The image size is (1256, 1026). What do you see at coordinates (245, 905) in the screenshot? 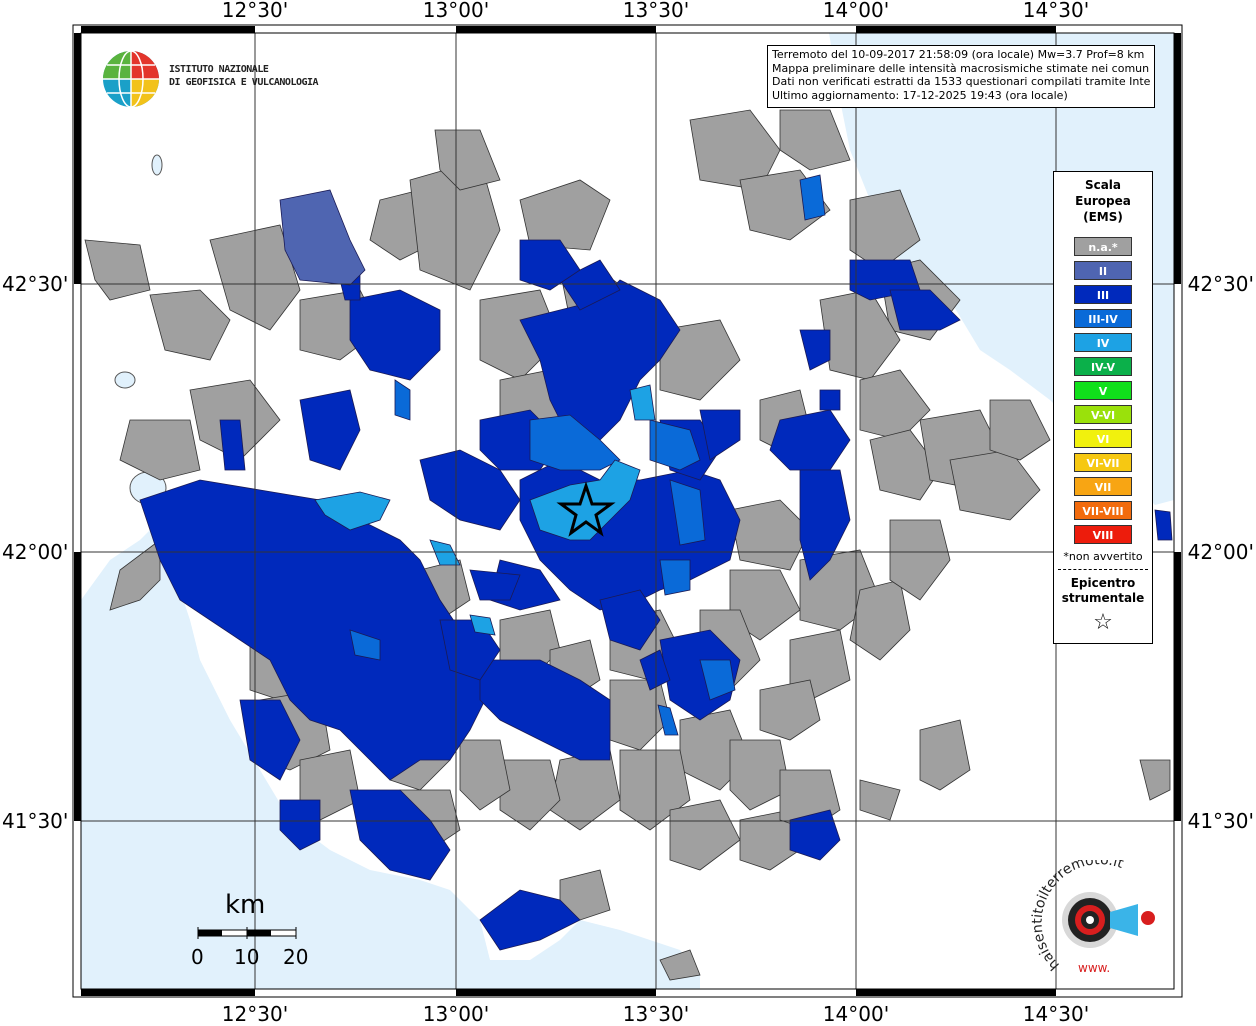
I see `scale-unit-label: km` at bounding box center [245, 905].